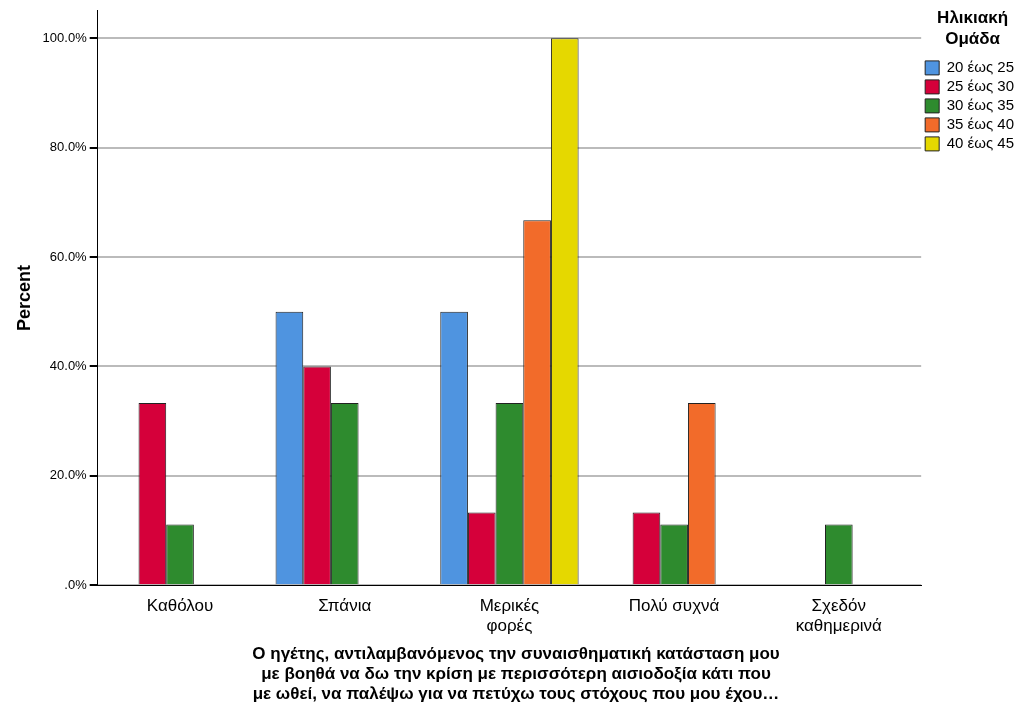 Image resolution: width=1032 pixels, height=714 pixels. I want to click on y-tick-label: 40.0%, so click(68, 365).